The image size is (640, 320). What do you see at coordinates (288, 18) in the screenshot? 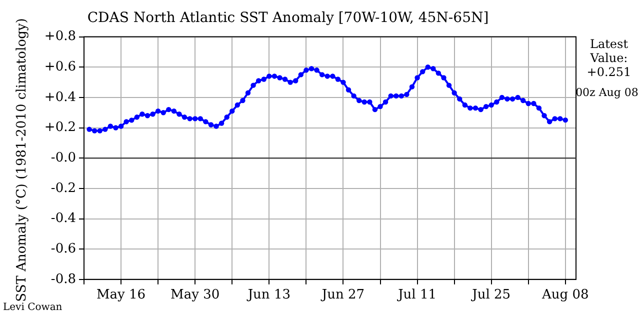
I see `chart-title: CDAS North Atlantic SST Anomaly [70W-10W, 45N-65N]` at bounding box center [288, 18].